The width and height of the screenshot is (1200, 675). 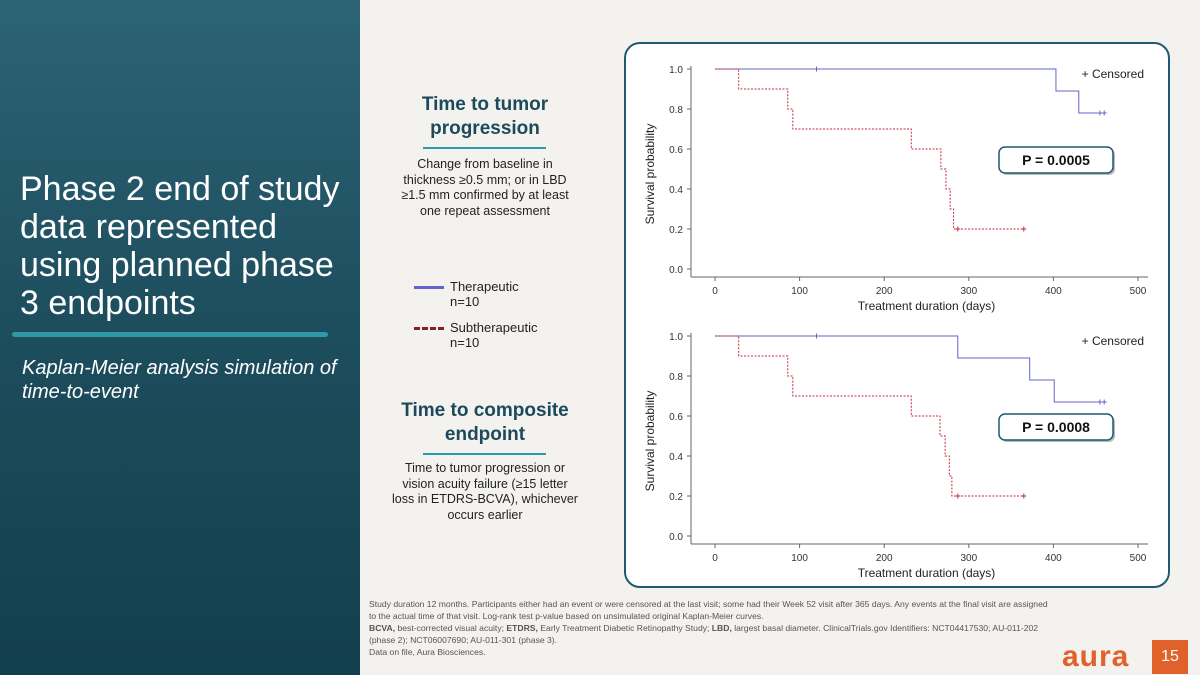 I want to click on title-divider, so click(x=170, y=334).